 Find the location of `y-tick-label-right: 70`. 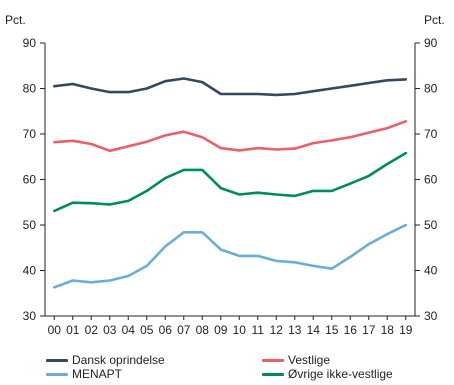

y-tick-label-right: 70 is located at coordinates (431, 134).